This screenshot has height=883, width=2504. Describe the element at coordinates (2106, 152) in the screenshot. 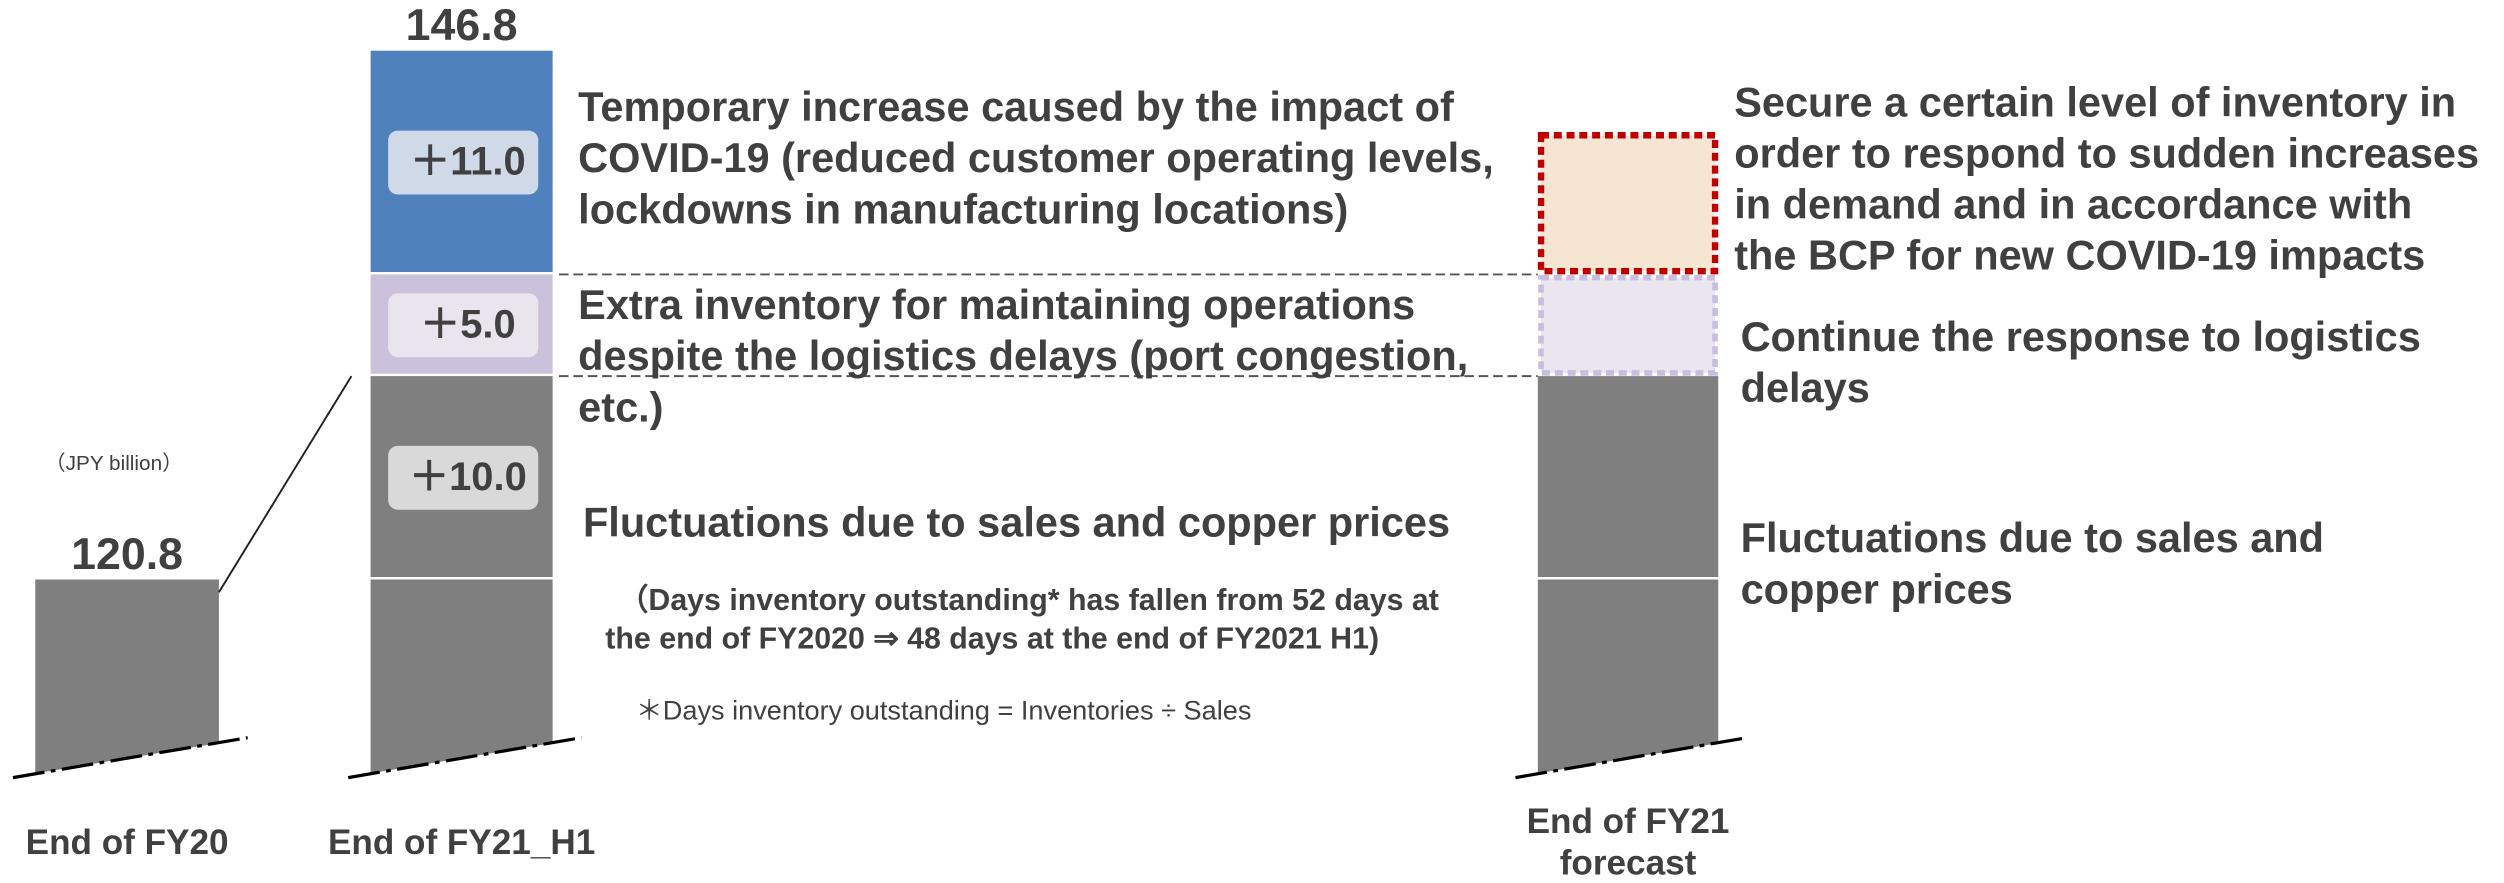

I see `annotation: order to respond to sudden increases` at that location.